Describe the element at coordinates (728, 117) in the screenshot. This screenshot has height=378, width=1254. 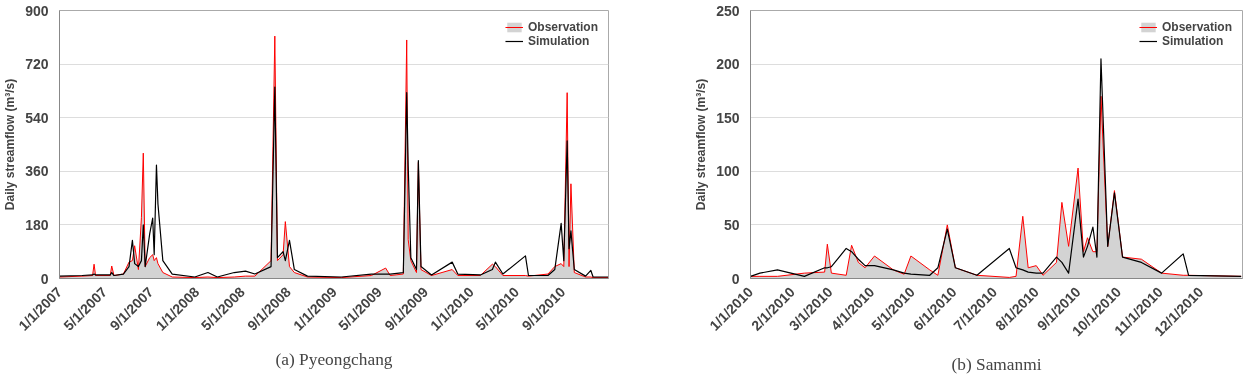
I see `y-tick-label: 150` at that location.